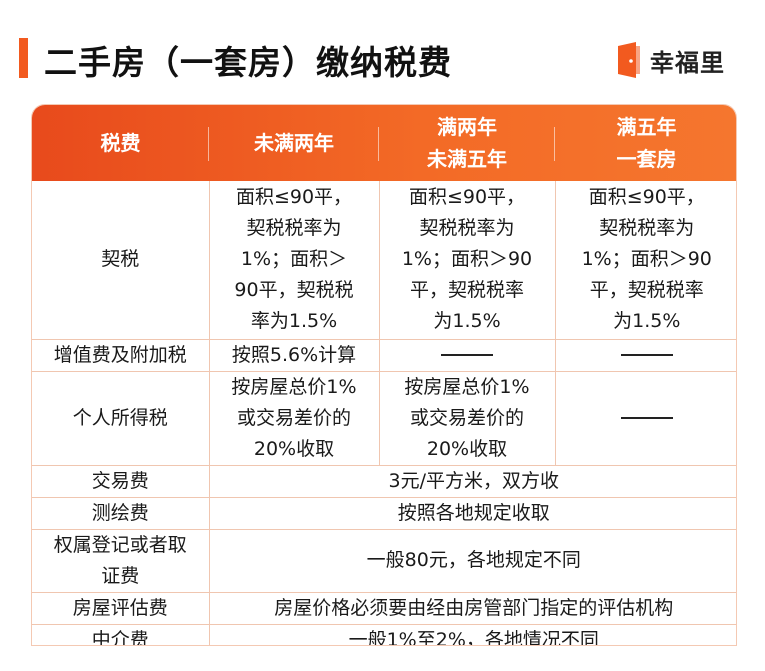  What do you see at coordinates (467, 159) in the screenshot?
I see `header-line: 未满五年` at bounding box center [467, 159].